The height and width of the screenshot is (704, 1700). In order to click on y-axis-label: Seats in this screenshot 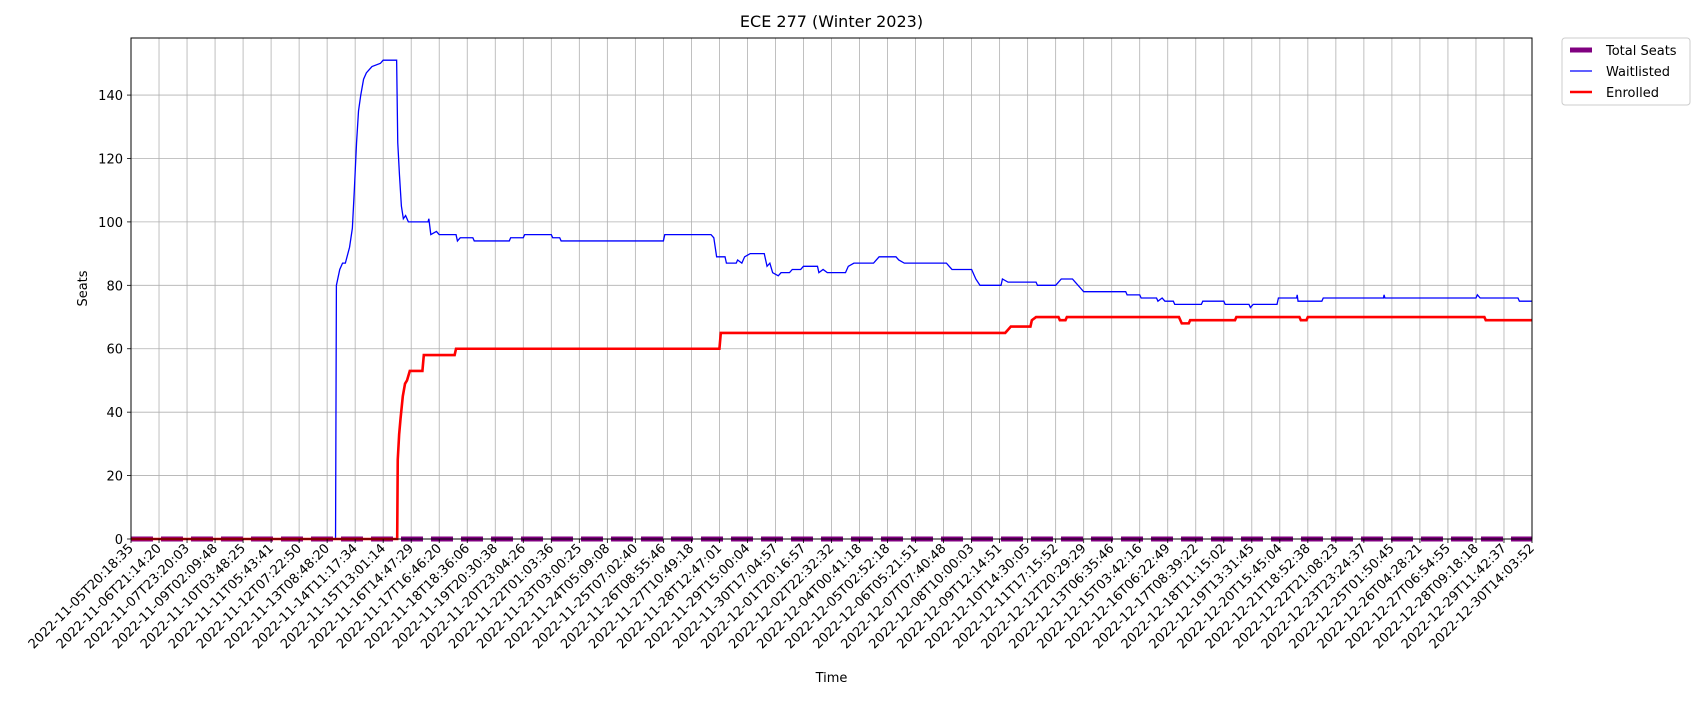, I will do `click(83, 288)`.